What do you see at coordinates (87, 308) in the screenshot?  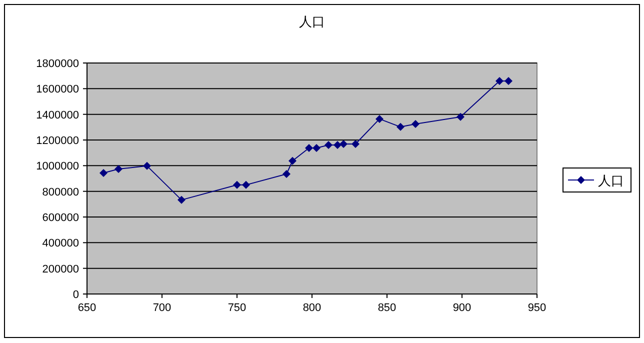 I see `x-tick-label: 650` at bounding box center [87, 308].